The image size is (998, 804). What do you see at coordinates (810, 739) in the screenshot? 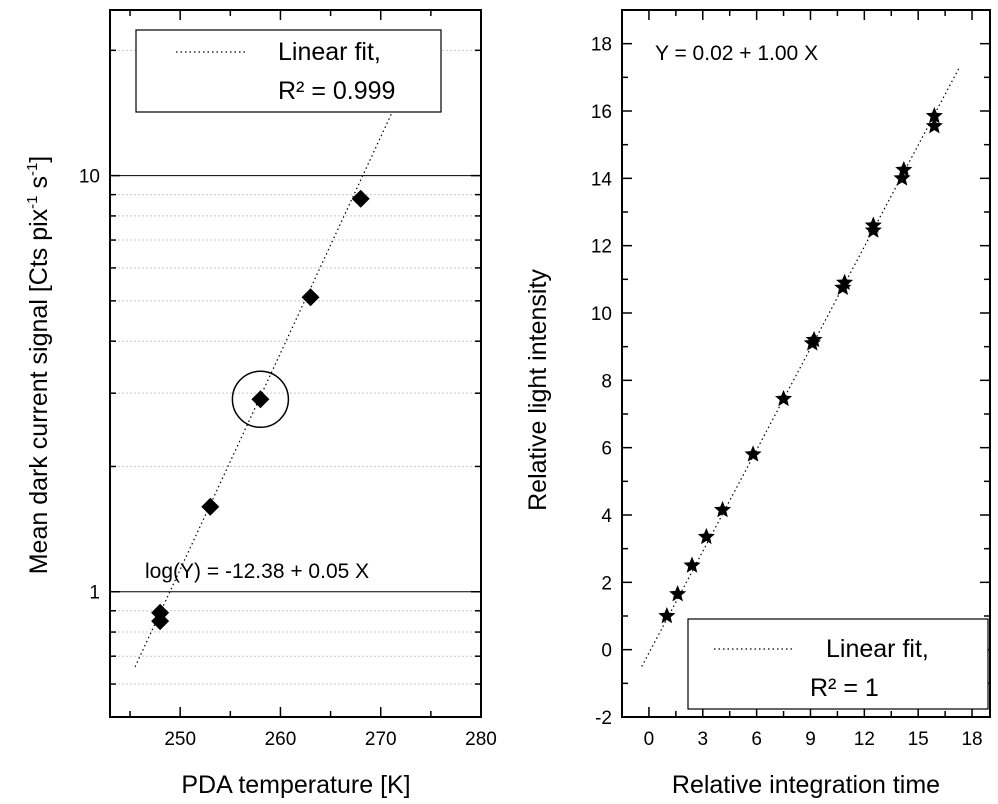
I see `right-x-tick-label: 9` at bounding box center [810, 739].